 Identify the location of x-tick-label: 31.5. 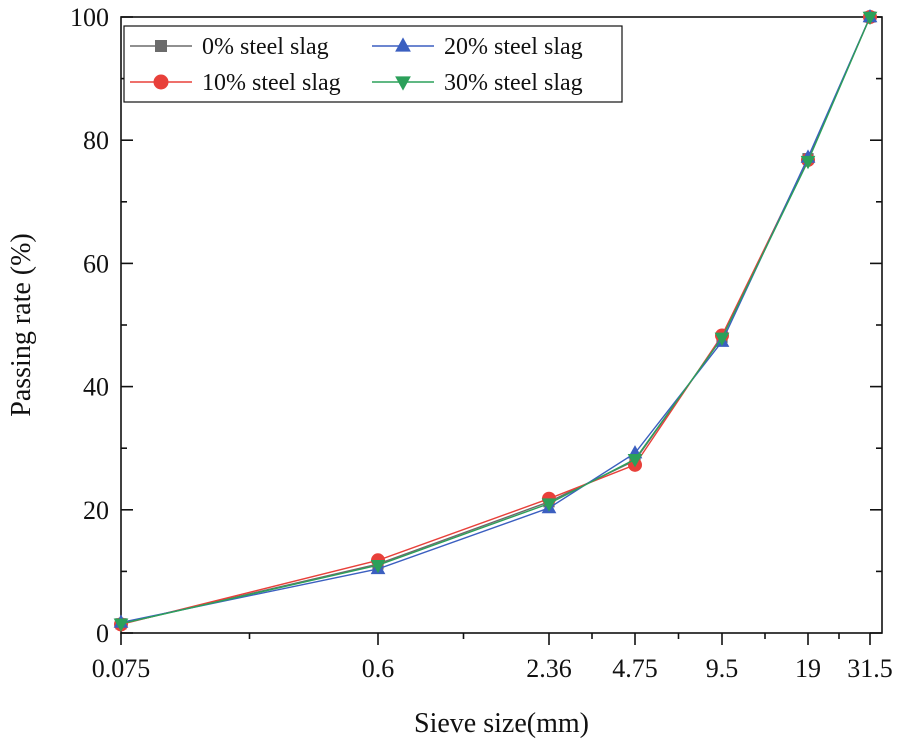
(870, 668).